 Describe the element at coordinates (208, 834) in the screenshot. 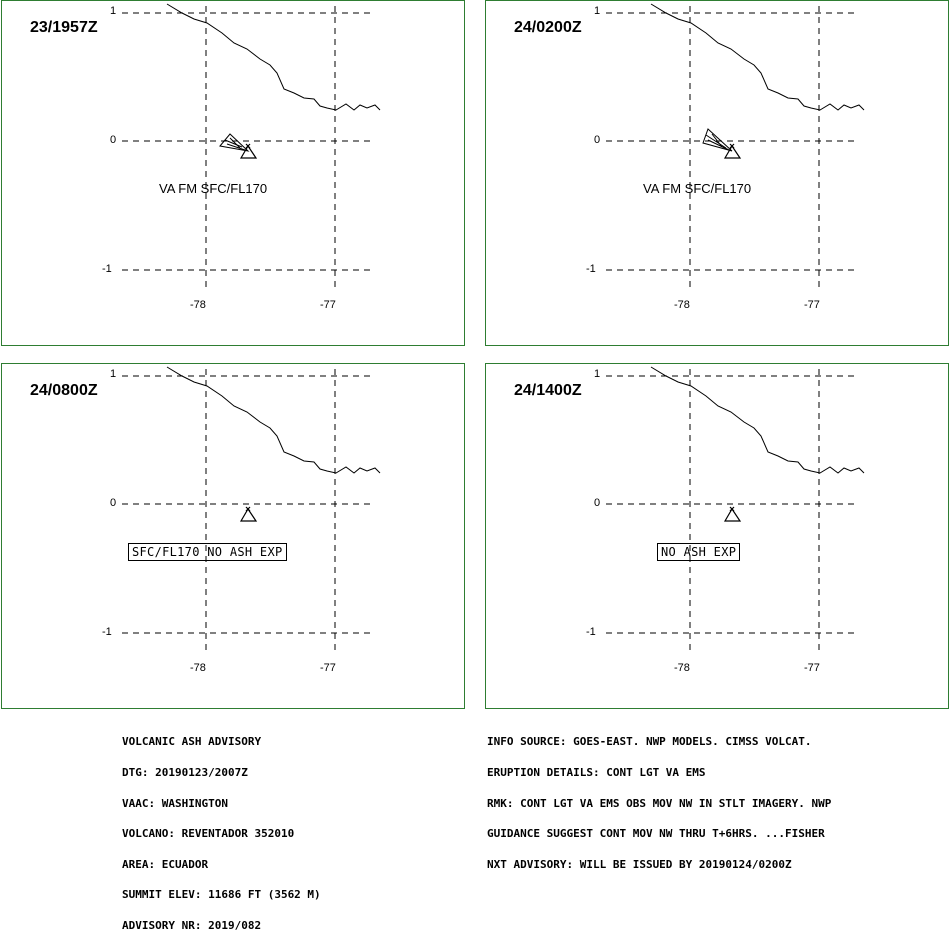

I see `advisory-line: VOLCANO: REVENTADOR 352010` at that location.